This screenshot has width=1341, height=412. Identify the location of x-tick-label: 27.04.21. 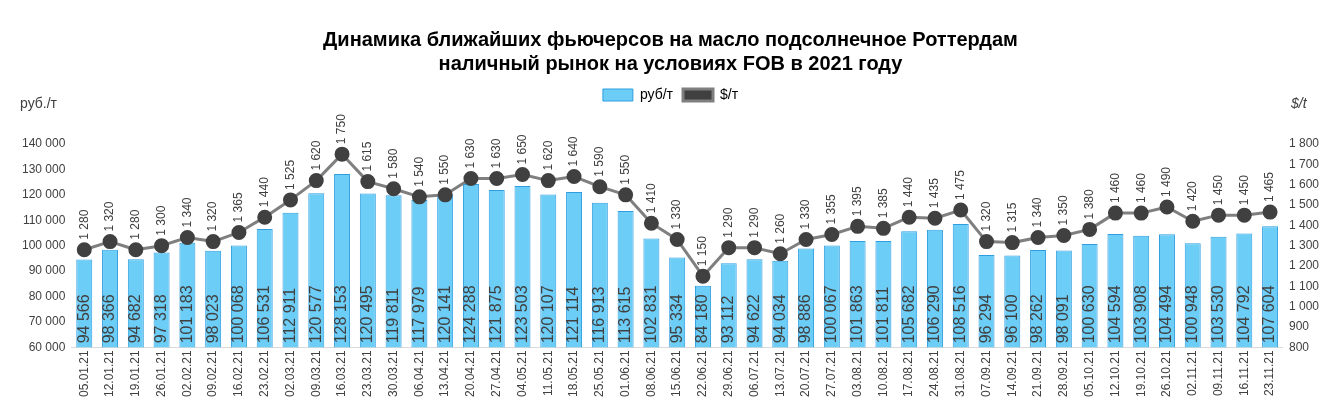
(496, 373).